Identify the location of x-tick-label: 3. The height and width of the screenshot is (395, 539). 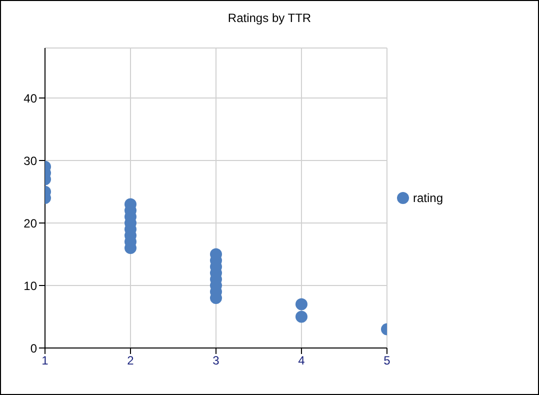
(216, 361).